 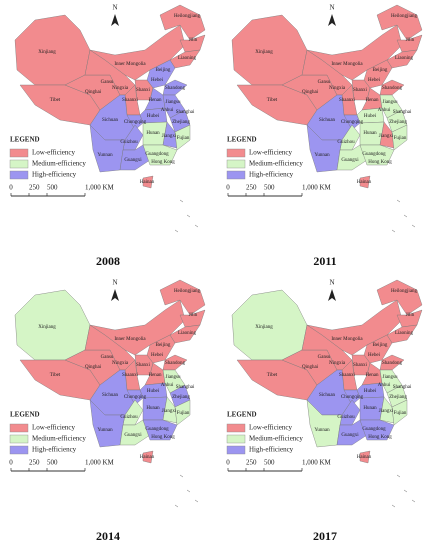 I want to click on province-label: Anhui, so click(x=167, y=110).